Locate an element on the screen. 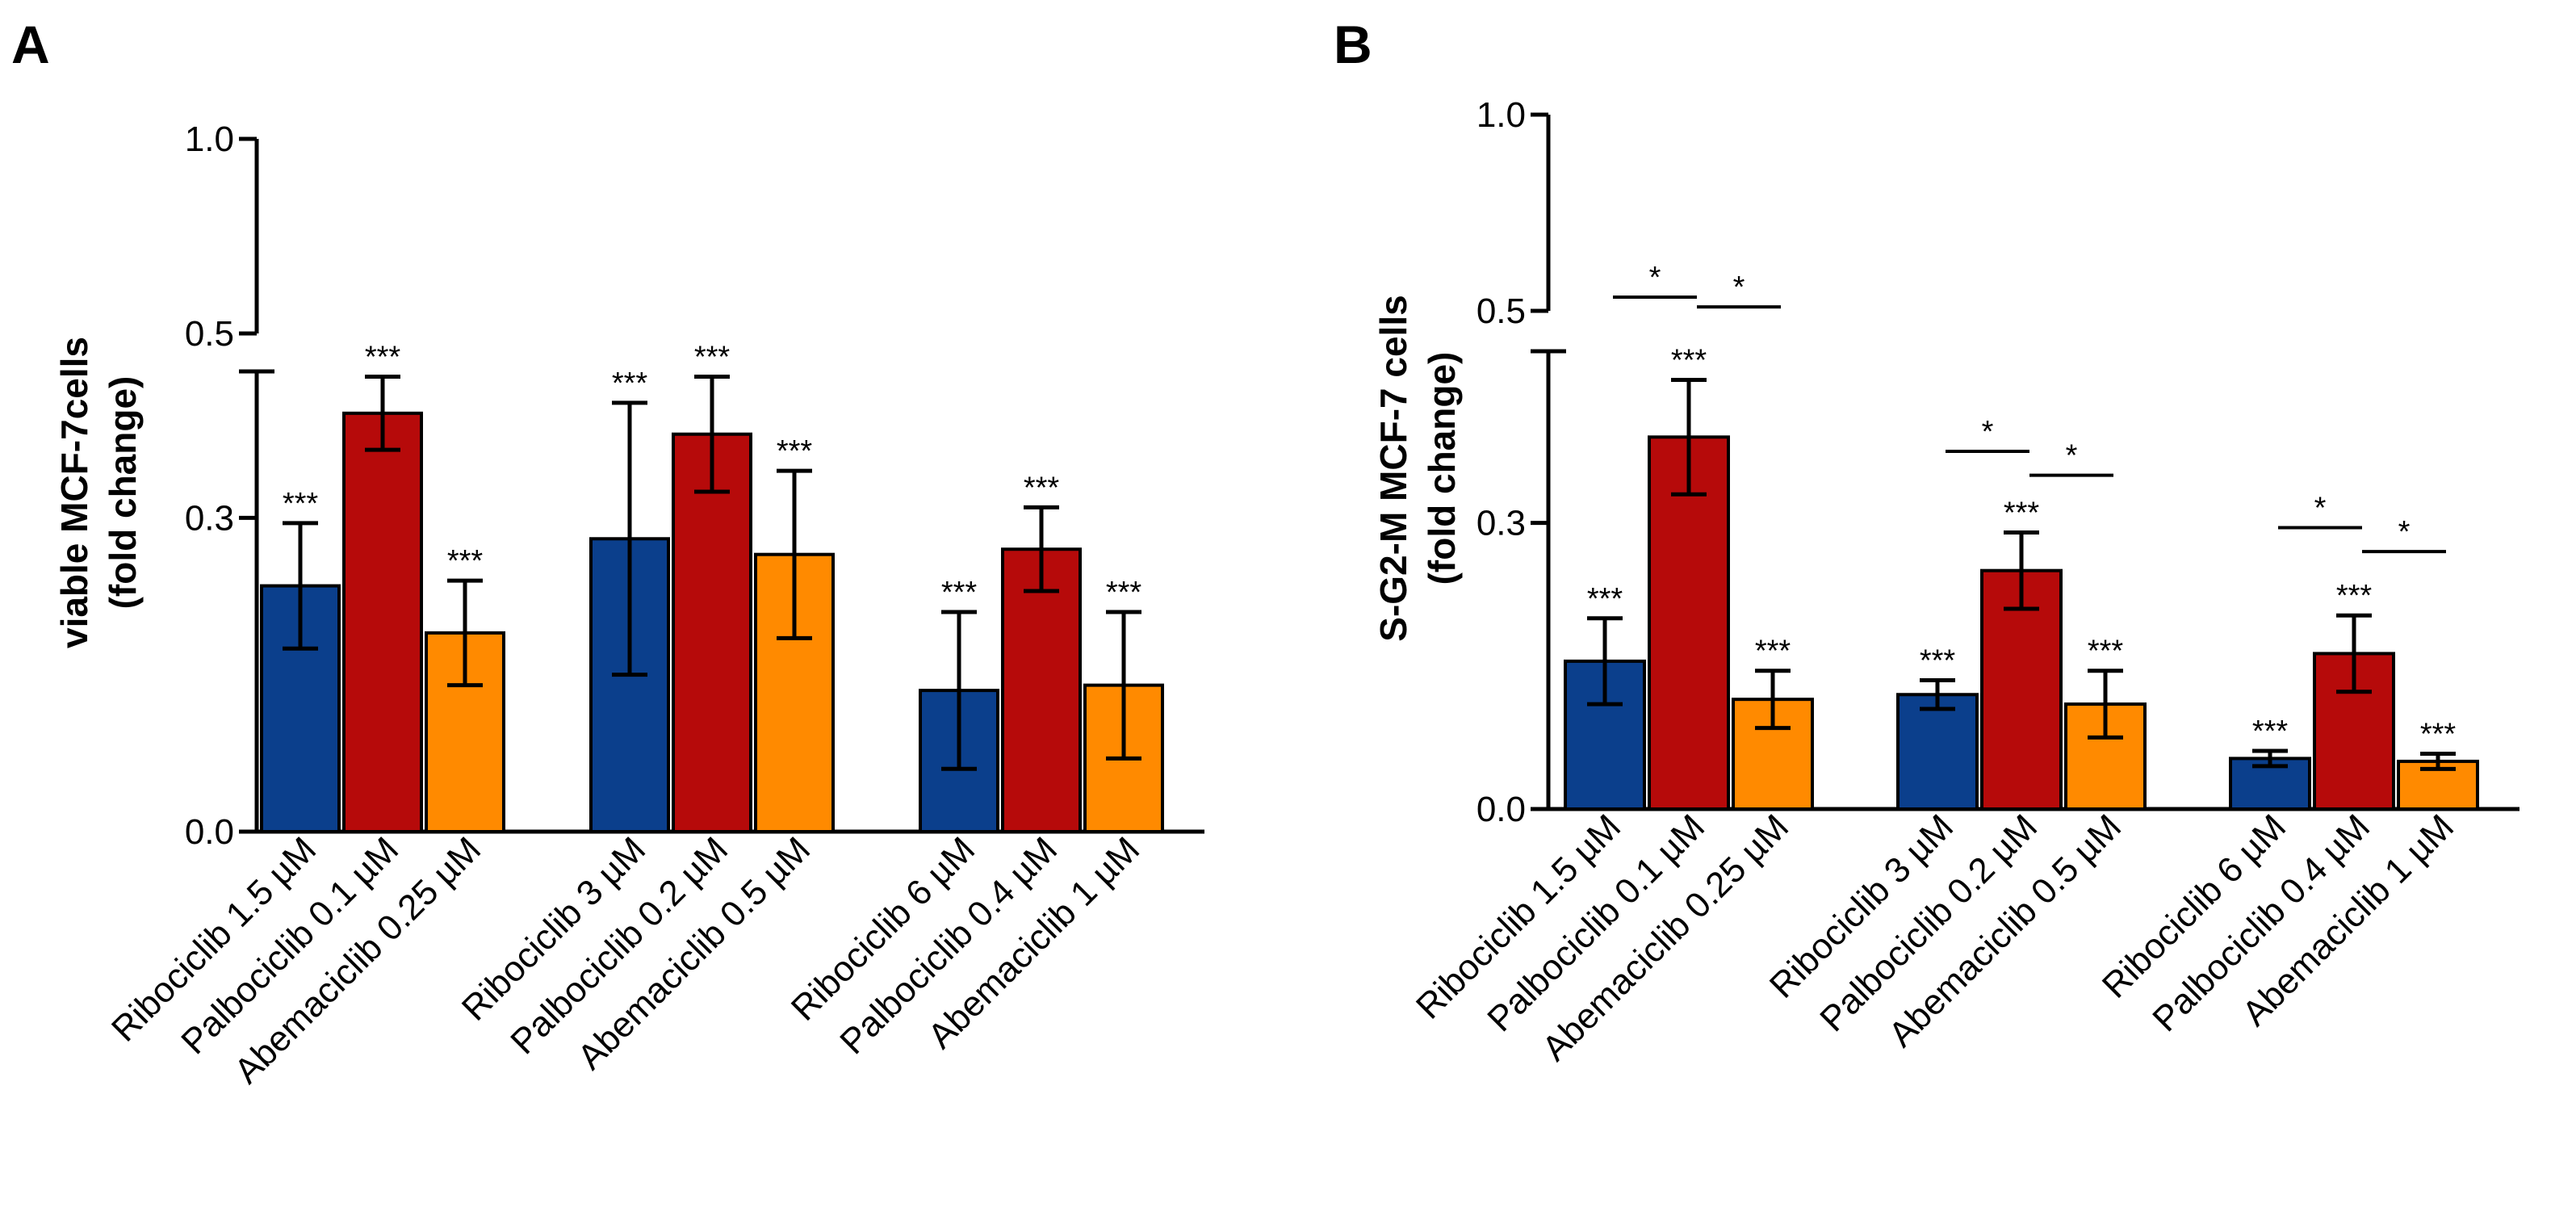 The width and height of the screenshot is (2576, 1220). y-axis-title: viable MCF-7cells is located at coordinates (74, 492).